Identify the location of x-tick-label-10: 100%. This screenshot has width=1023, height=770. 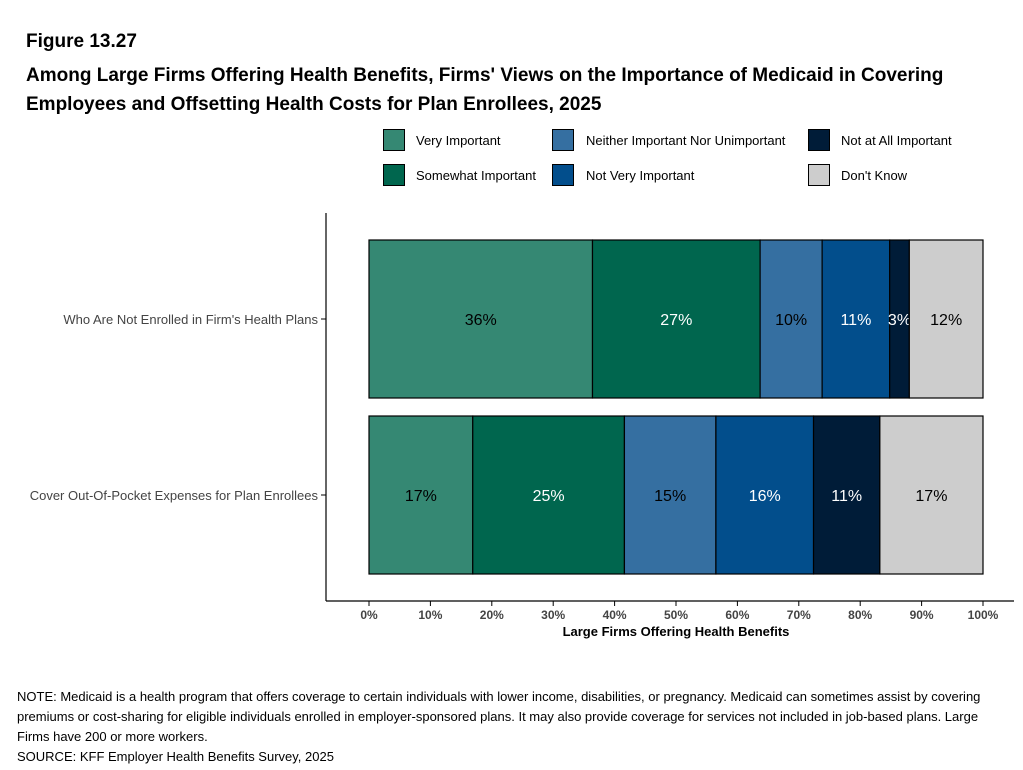
(983, 615).